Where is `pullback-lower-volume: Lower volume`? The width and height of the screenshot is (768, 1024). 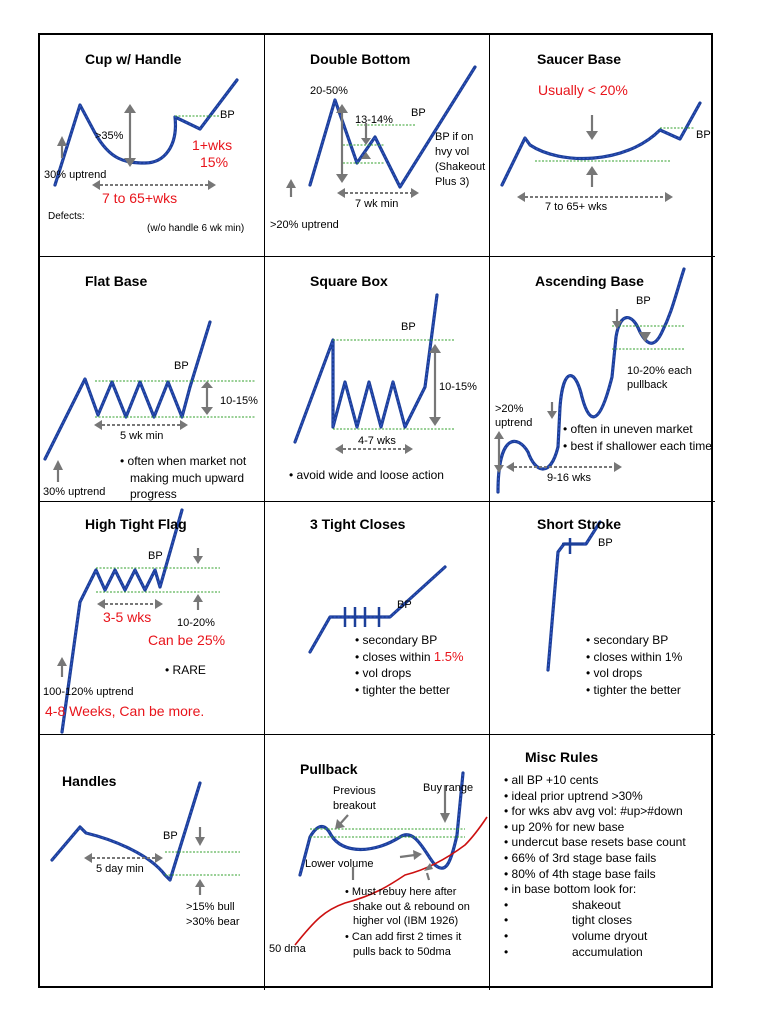
pullback-lower-volume: Lower volume is located at coordinates (339, 864).